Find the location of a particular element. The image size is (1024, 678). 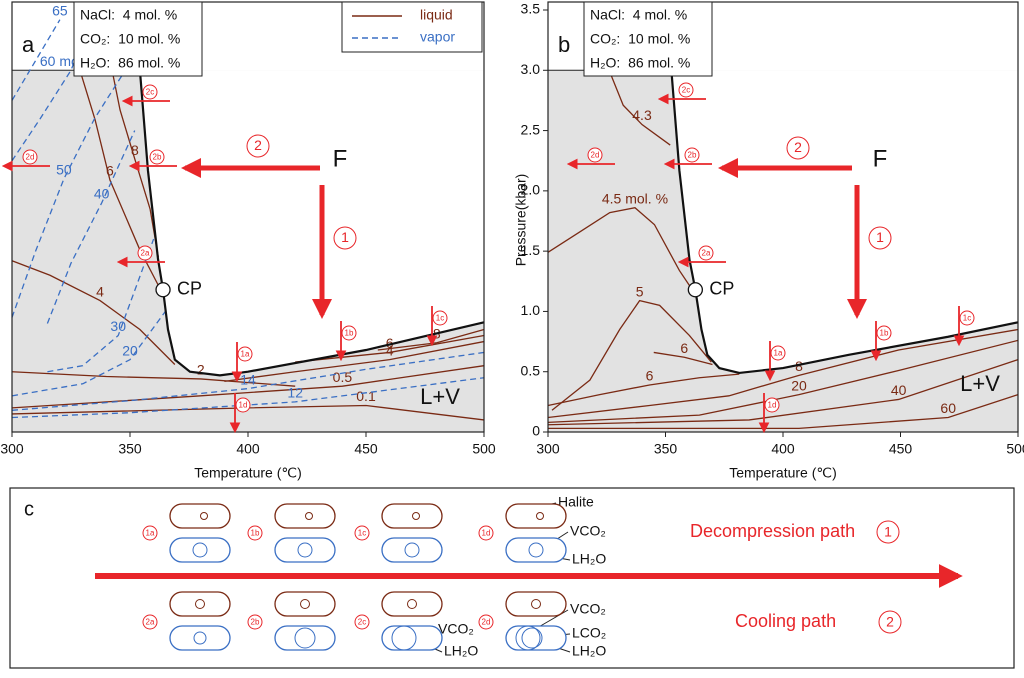

y-tick-label: 0 is located at coordinates (536, 431).